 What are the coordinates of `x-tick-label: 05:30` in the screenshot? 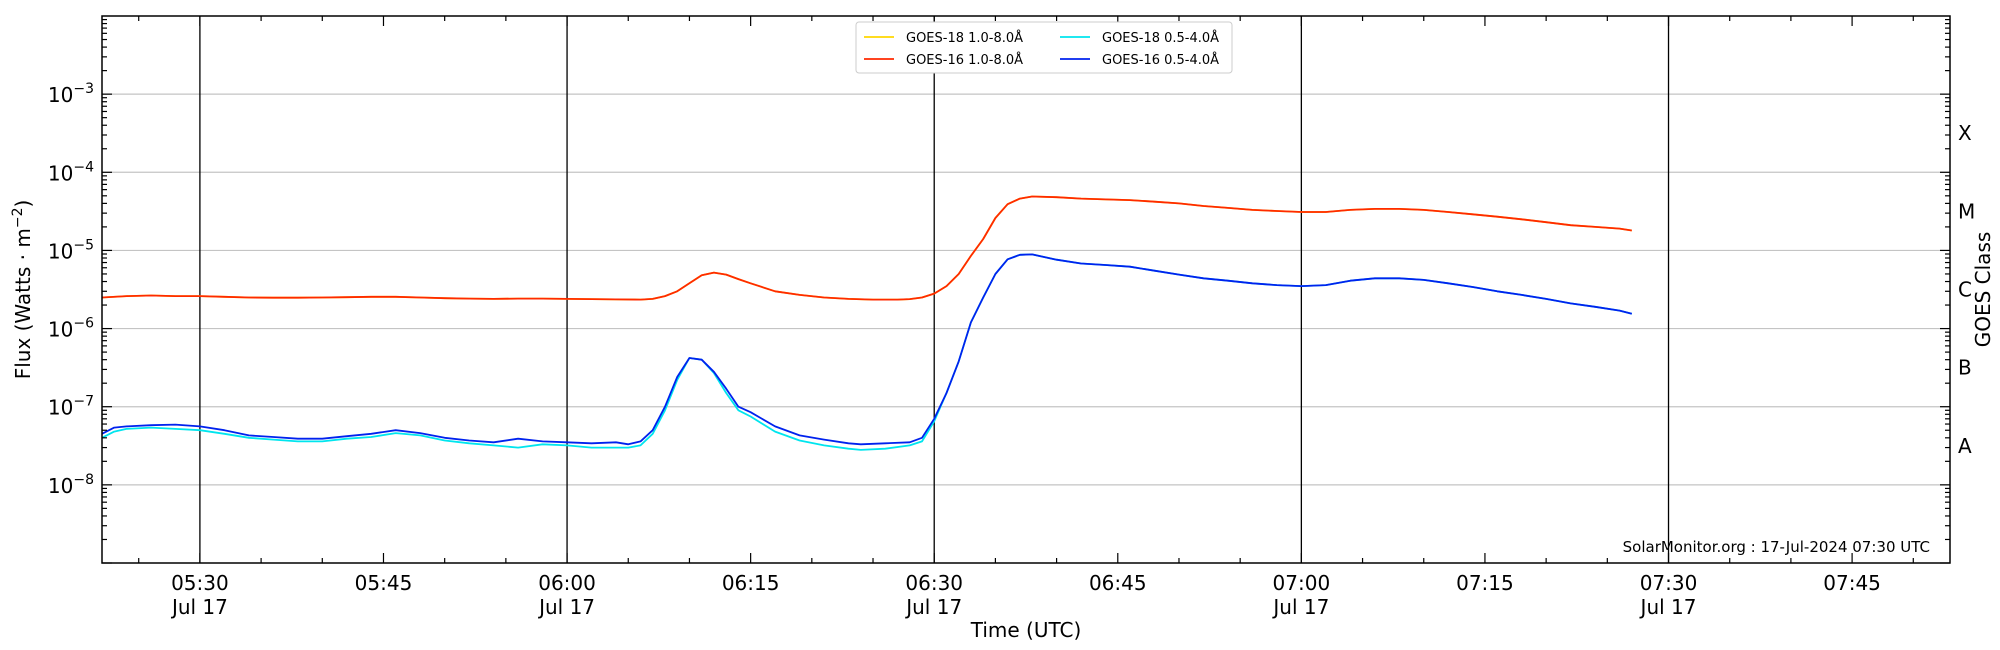 It's located at (200, 583).